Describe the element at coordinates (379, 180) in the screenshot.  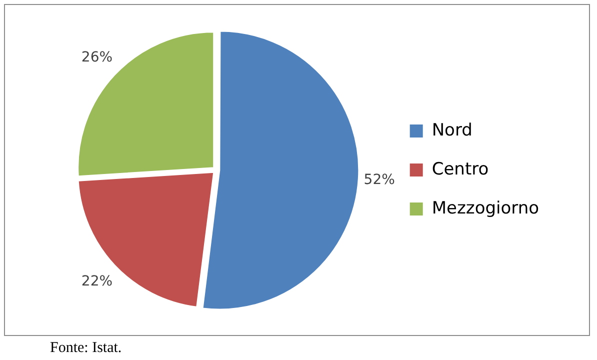
I see `data-label: 52%` at that location.